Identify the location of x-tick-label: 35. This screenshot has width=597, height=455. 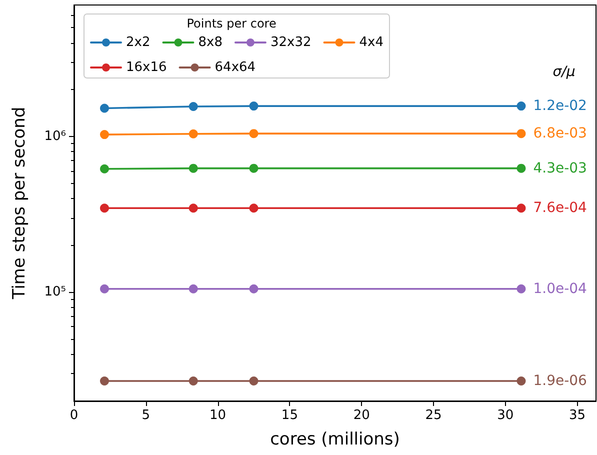
(577, 415).